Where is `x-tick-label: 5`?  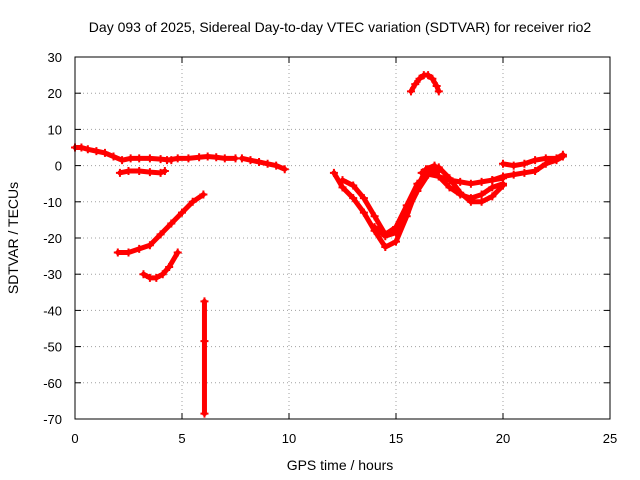 x-tick-label: 5 is located at coordinates (181, 438).